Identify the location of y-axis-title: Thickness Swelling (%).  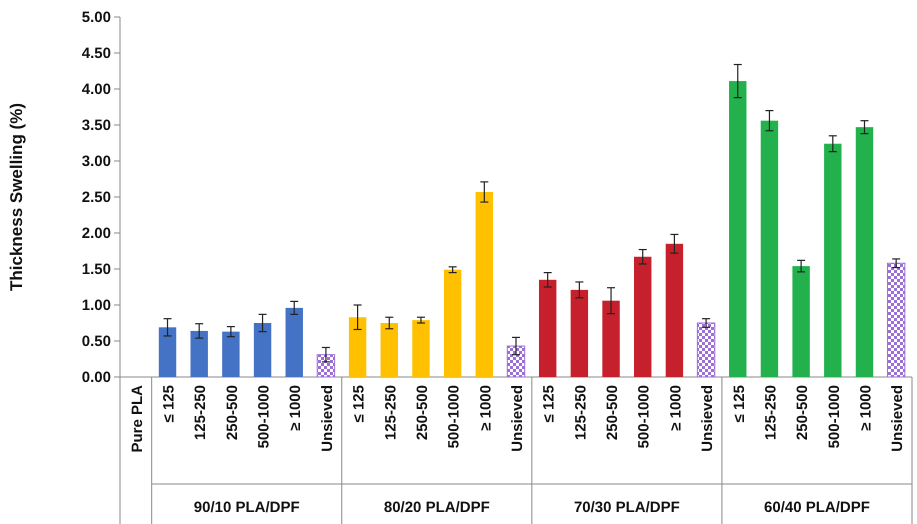
(16, 197).